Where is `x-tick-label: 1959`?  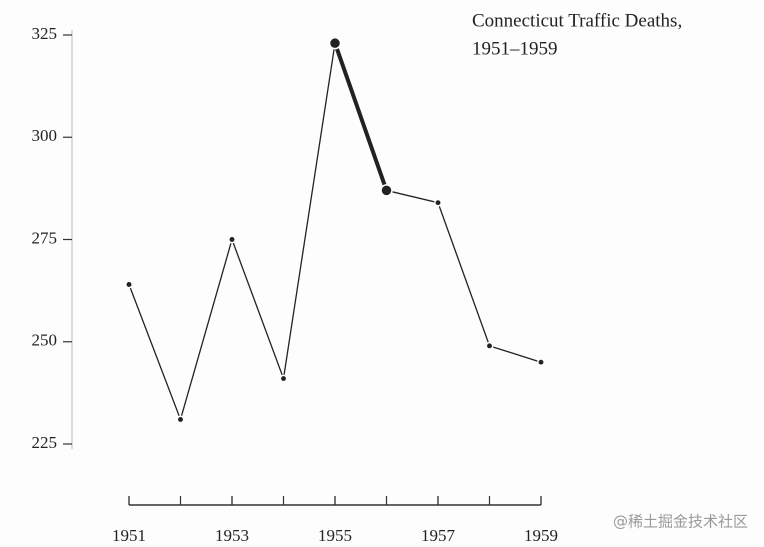 x-tick-label: 1959 is located at coordinates (541, 535).